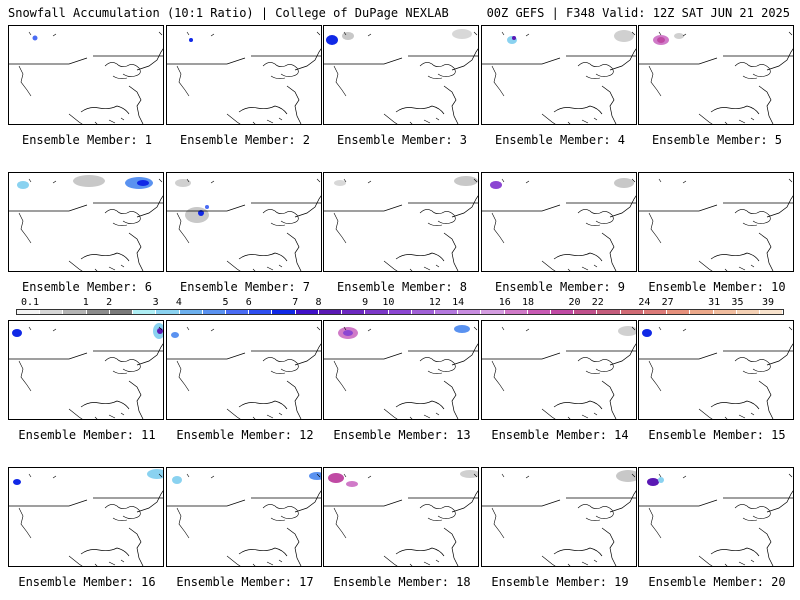 This screenshot has height=600, width=800. Describe the element at coordinates (717, 140) in the screenshot. I see `ensemble-member-label: Ensemble Member: 5` at that location.